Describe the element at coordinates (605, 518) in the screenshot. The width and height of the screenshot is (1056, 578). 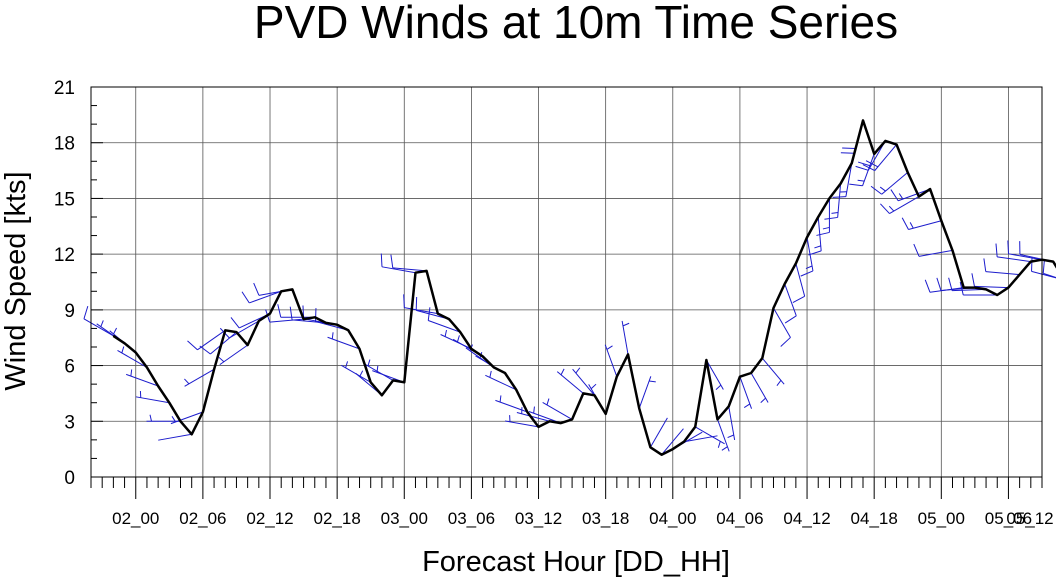
I see `x-tick-label: 03_18` at that location.